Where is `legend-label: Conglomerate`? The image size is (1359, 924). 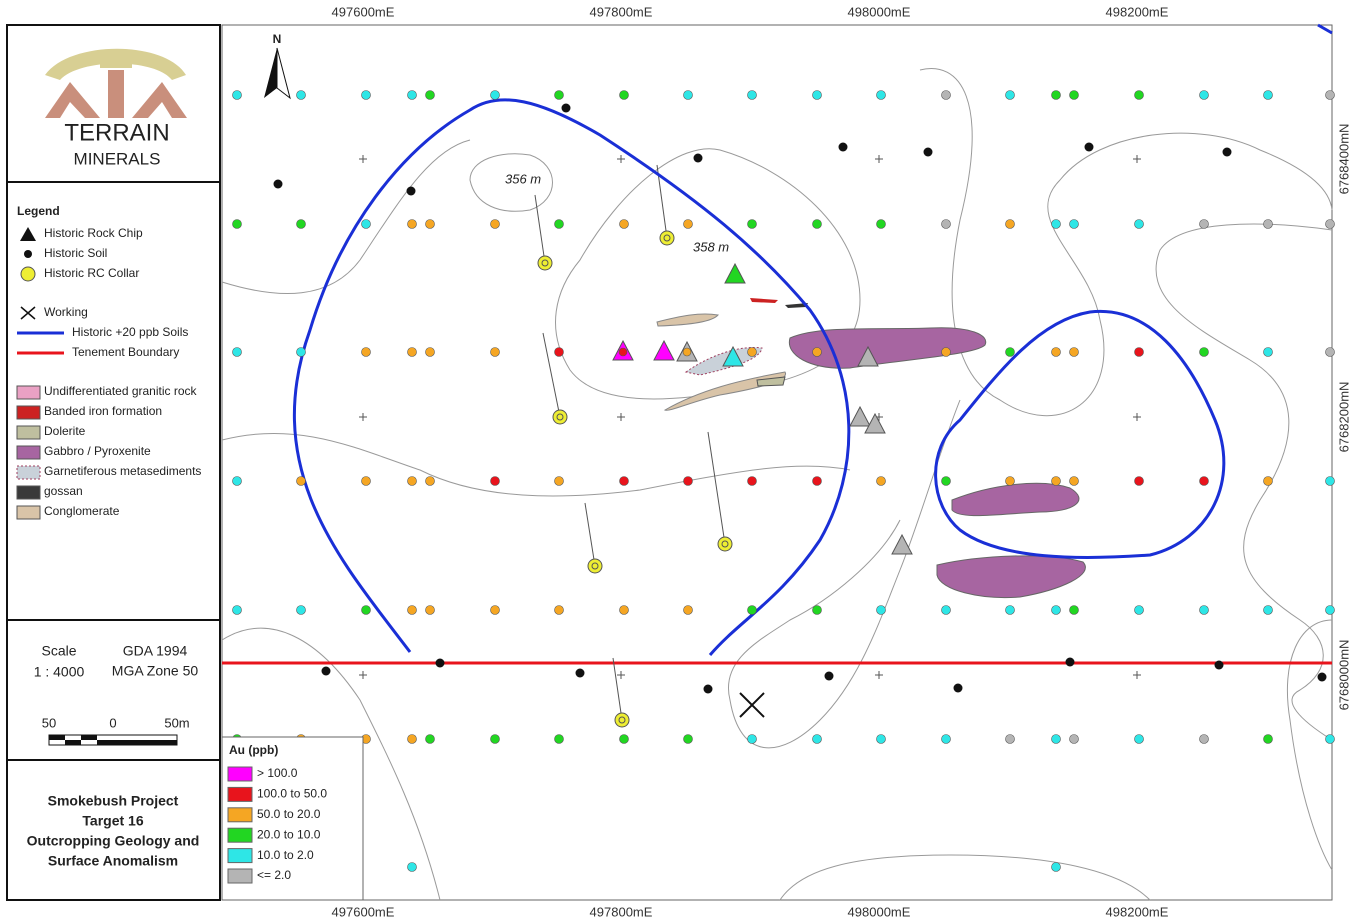
legend-label: Conglomerate is located at coordinates (82, 511).